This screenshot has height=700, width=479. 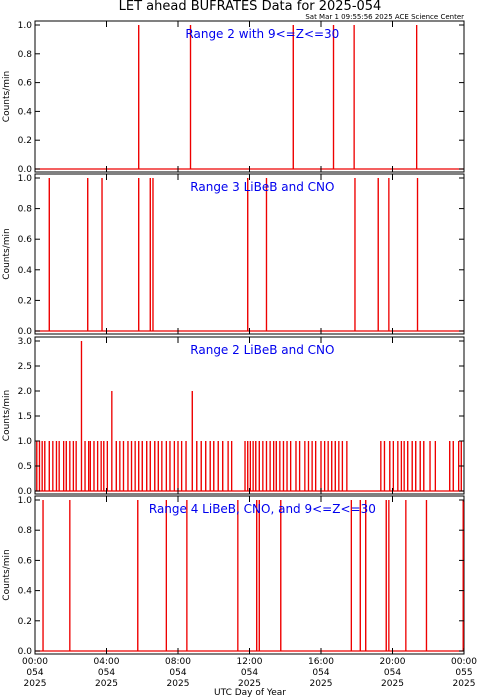 I want to click on y-tick-label: 2.5, so click(x=25, y=367).